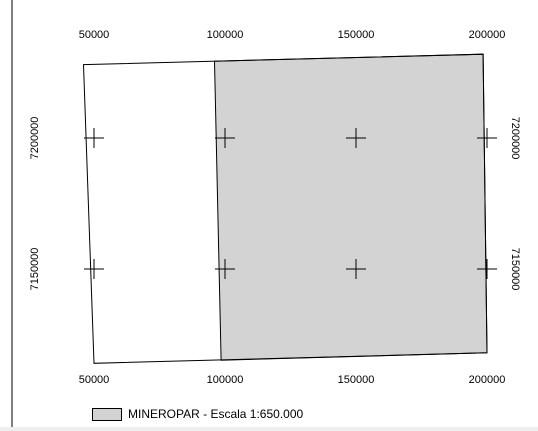 Image resolution: width=538 pixels, height=431 pixels. Describe the element at coordinates (515, 269) in the screenshot. I see `y-tick-label-right: 7150000` at that location.